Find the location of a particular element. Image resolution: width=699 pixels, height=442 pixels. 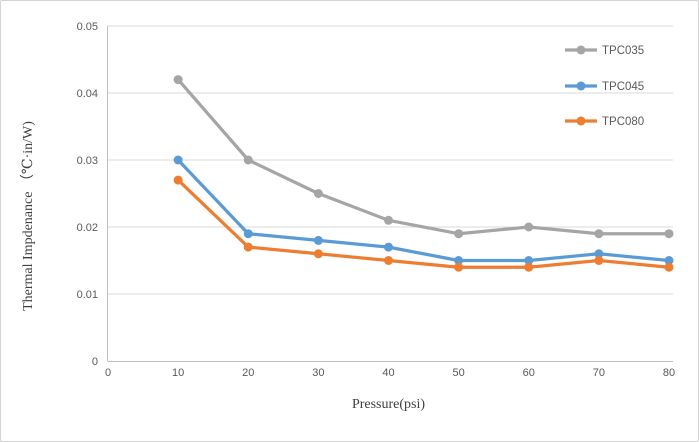

y-tick-label: 0.01 is located at coordinates (87, 295).